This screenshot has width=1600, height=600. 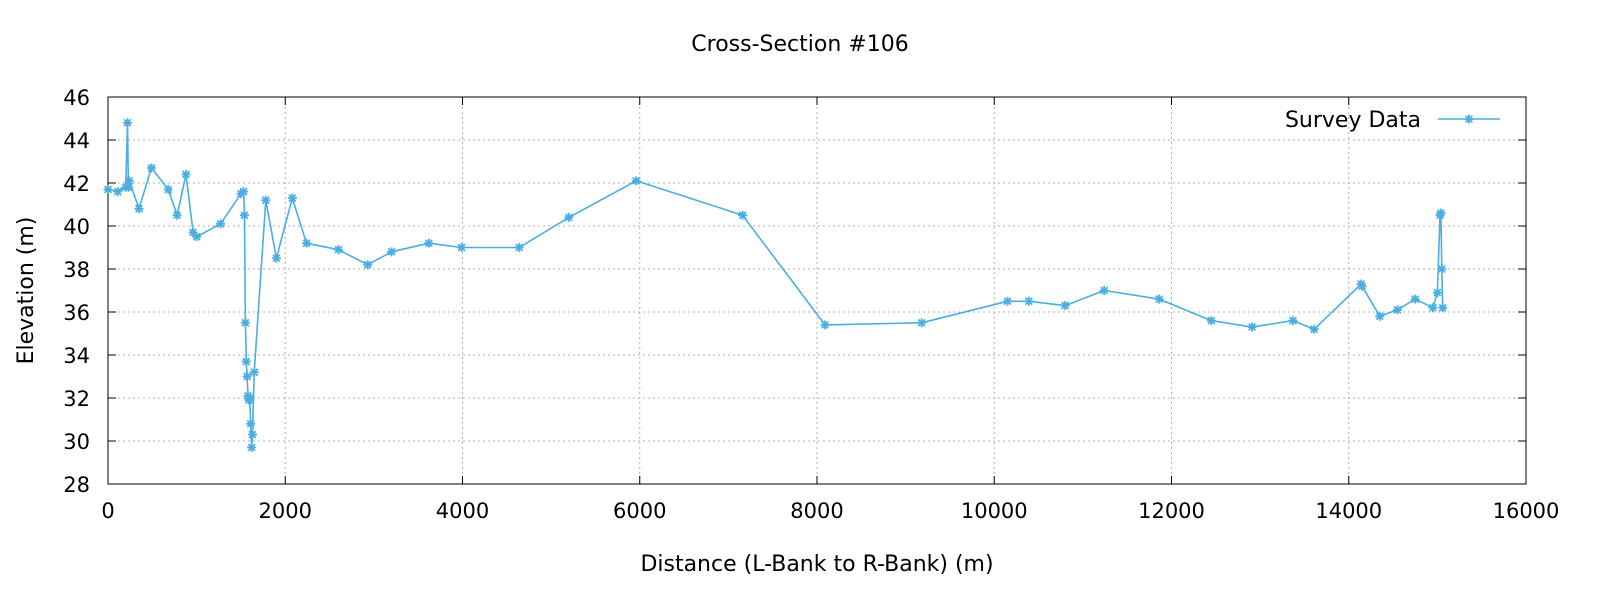 I want to click on x-tick-label: 10000, so click(x=994, y=511).